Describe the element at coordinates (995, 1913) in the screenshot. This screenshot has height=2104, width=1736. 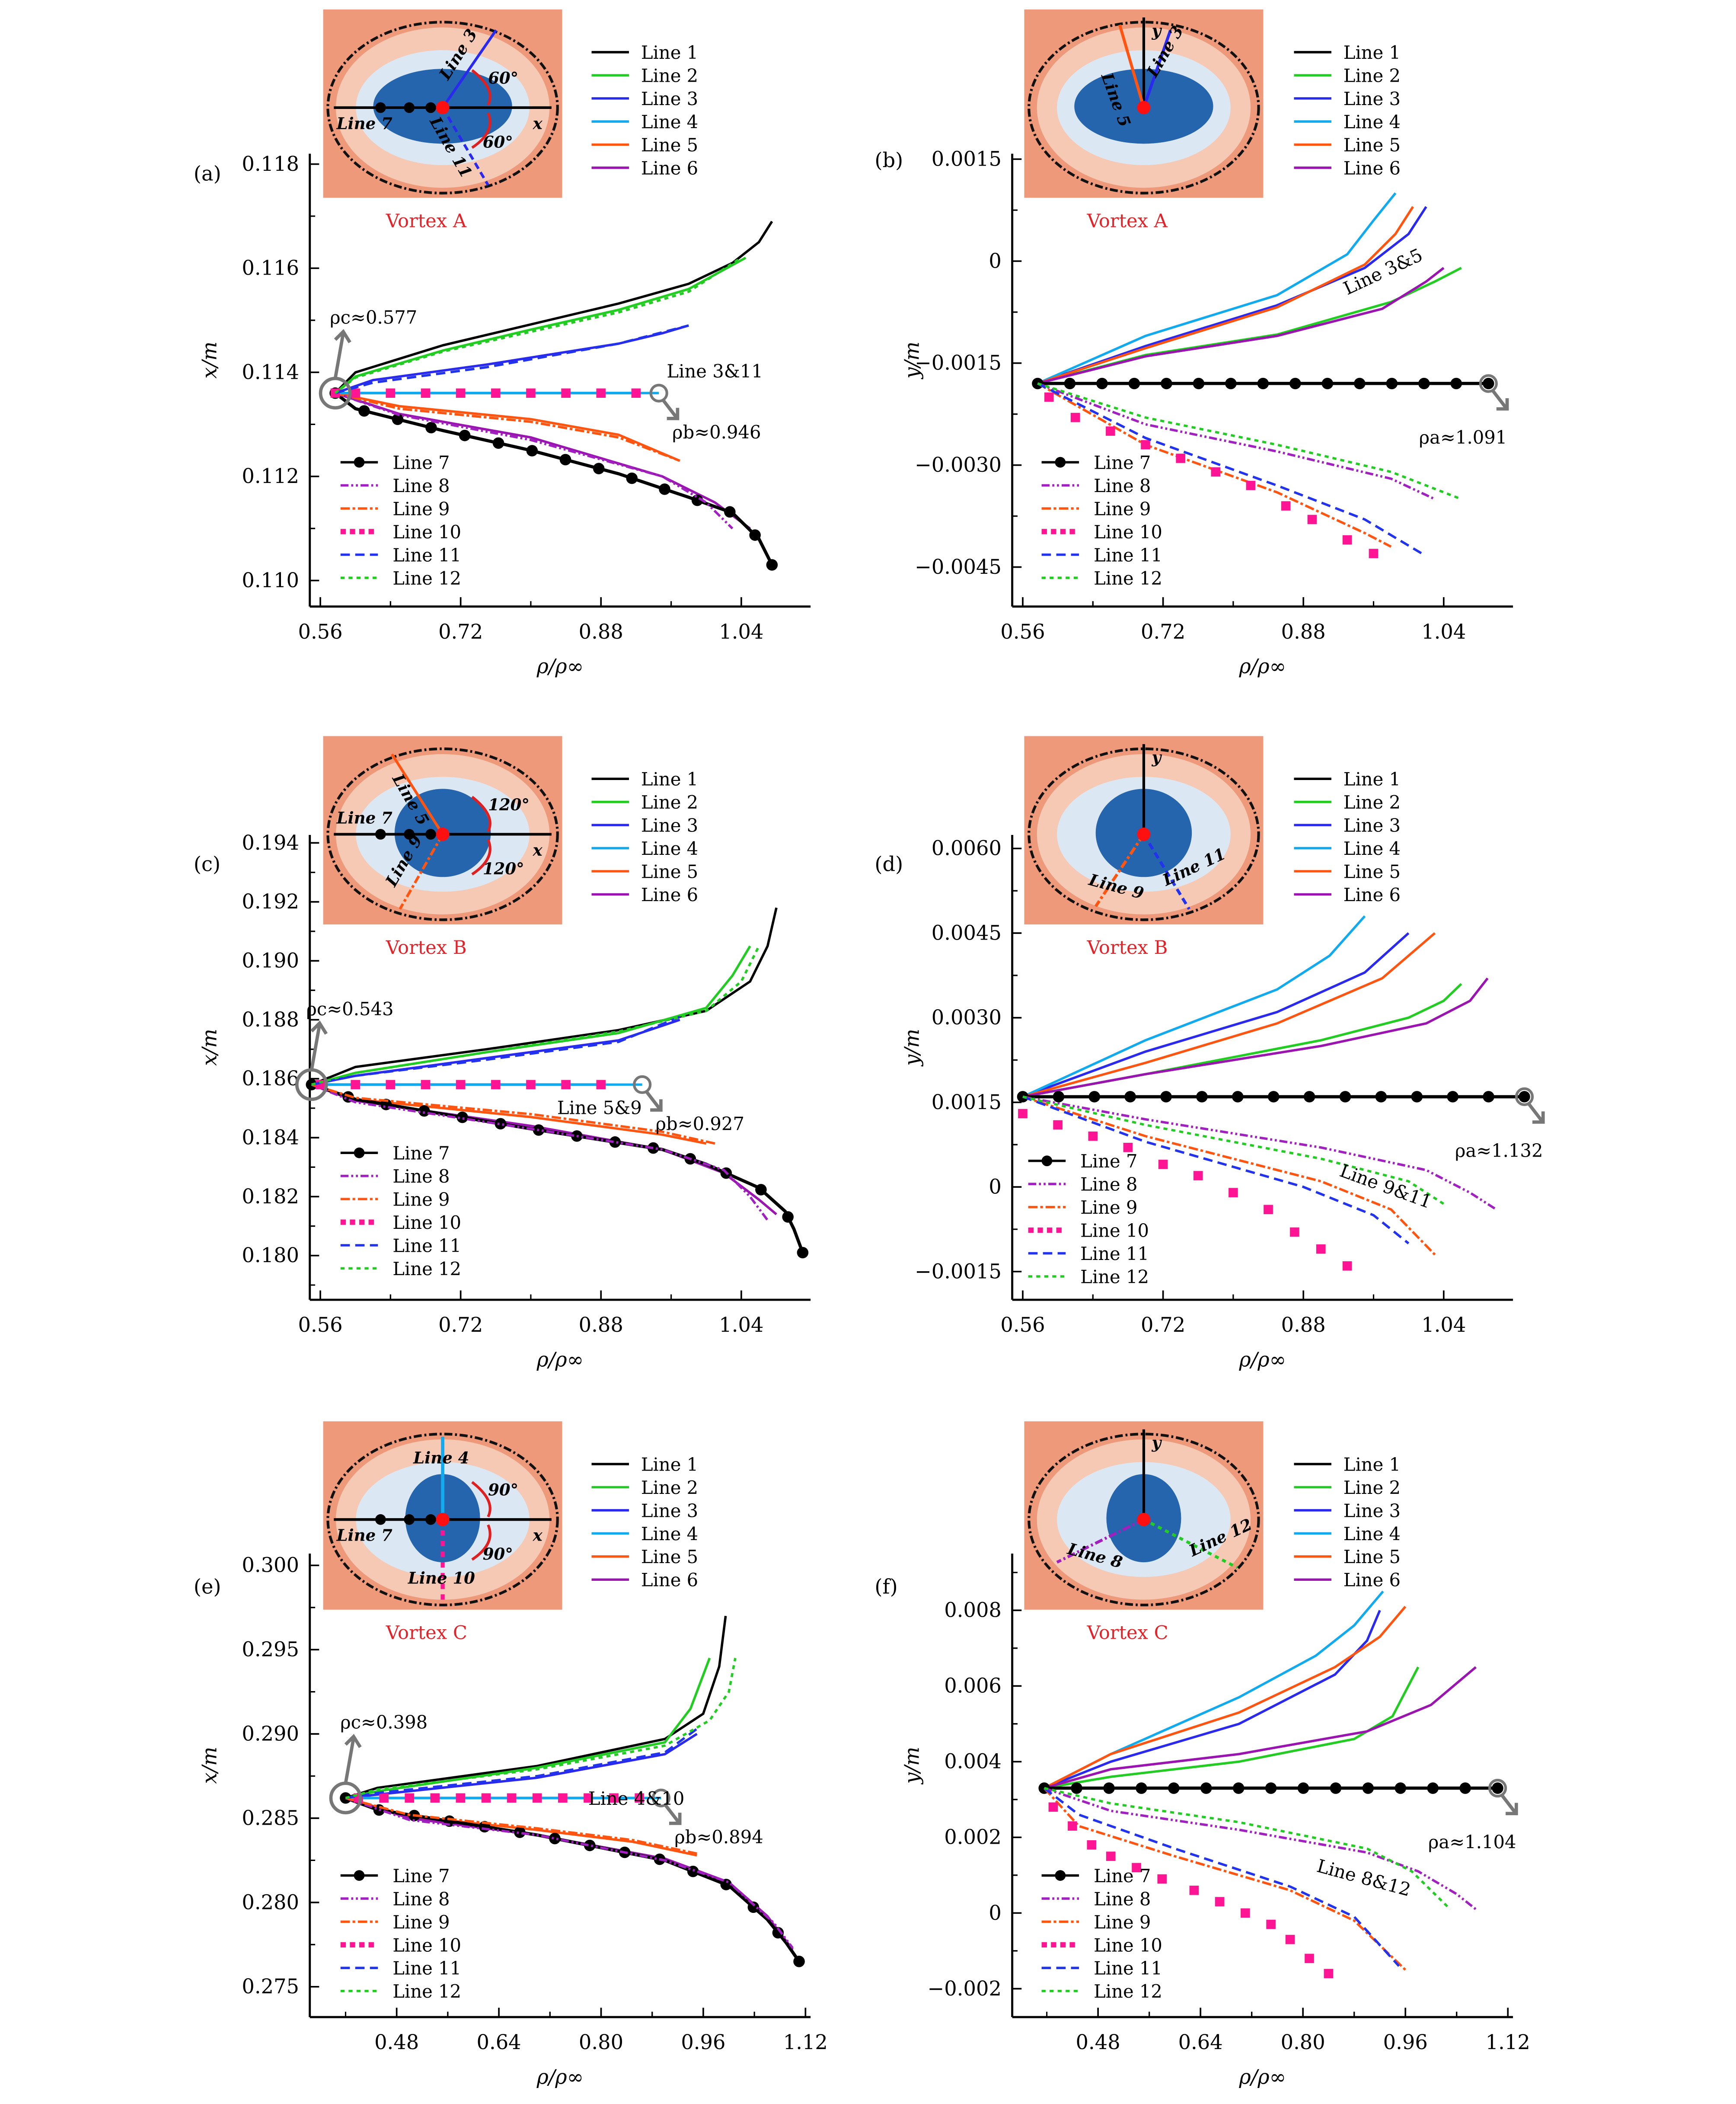
I see `y-tick-label: 0` at that location.